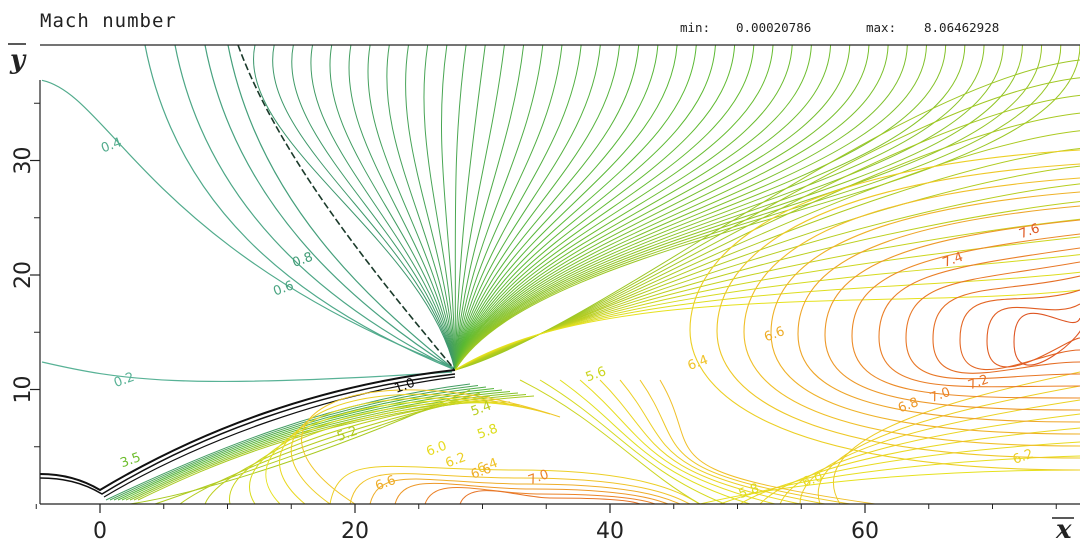 This screenshot has width=1080, height=541. Describe the element at coordinates (405, 386) in the screenshot. I see `contour-label: 1.0` at that location.